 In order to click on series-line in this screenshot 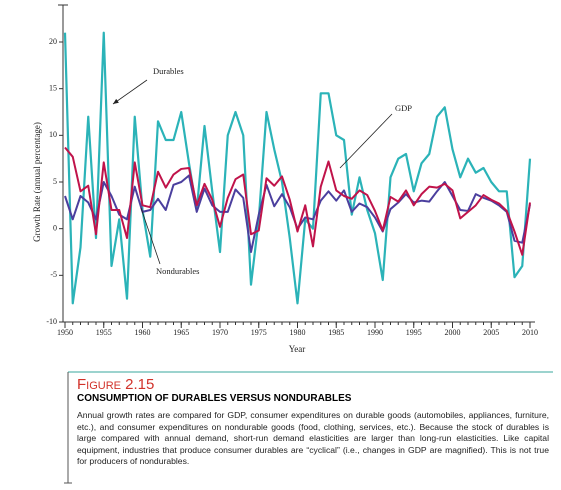, I will do `click(297, 213)`.